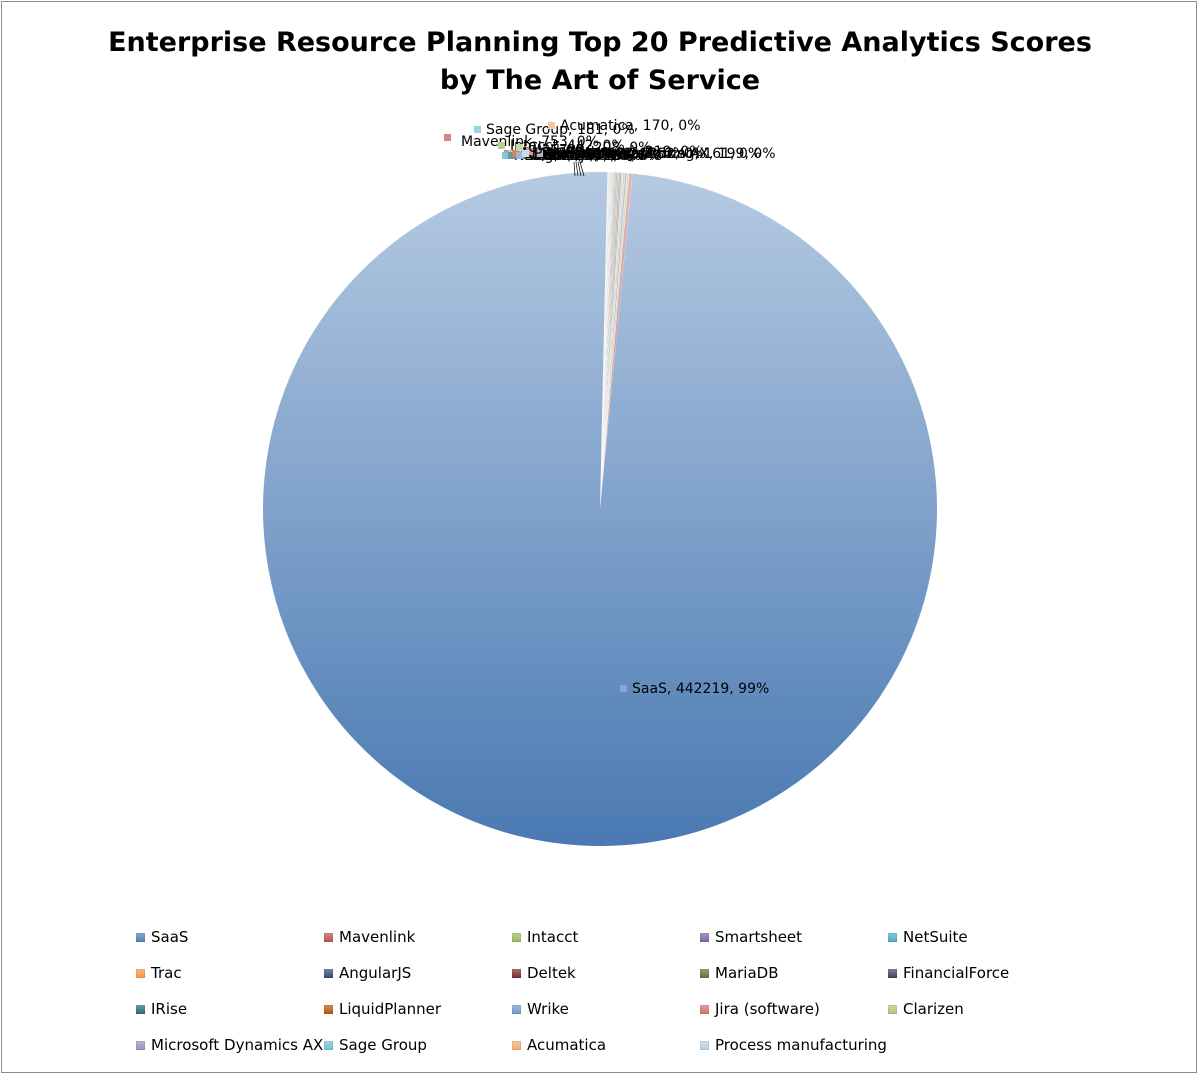  I want to click on data-label-text: SaaS, 442219, 99%, so click(700, 689).